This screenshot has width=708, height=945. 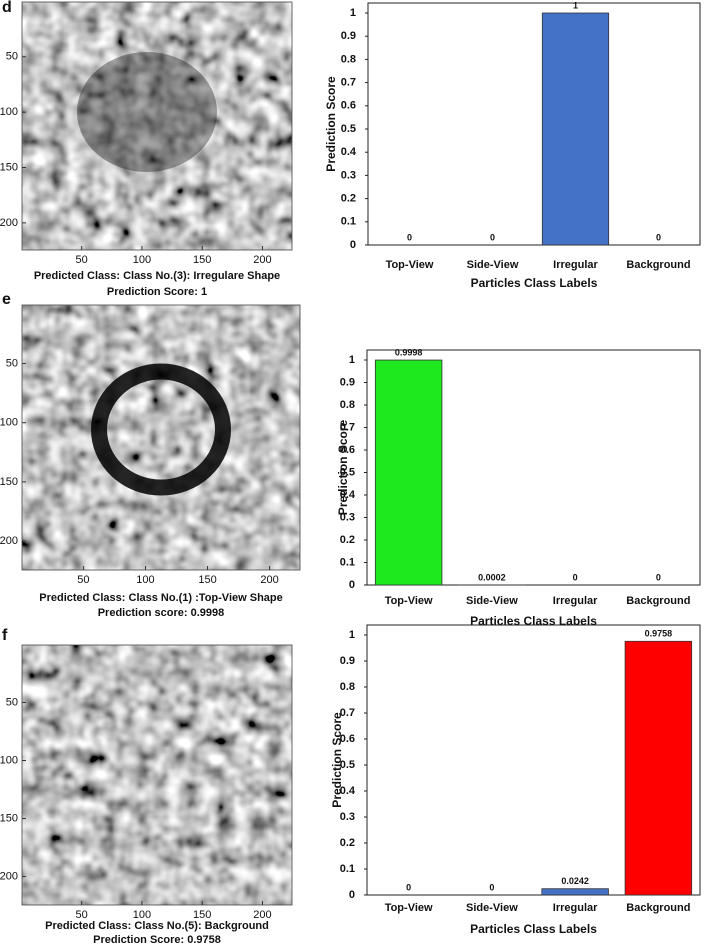 What do you see at coordinates (157, 292) in the screenshot?
I see `caption: Prediction Score: 1` at bounding box center [157, 292].